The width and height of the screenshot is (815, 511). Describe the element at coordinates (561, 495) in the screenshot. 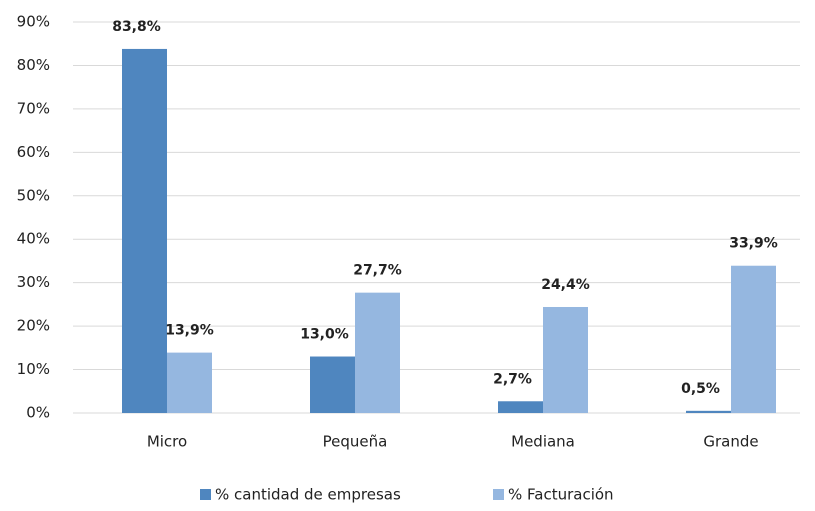

I see `legend-label: % Facturación` at that location.